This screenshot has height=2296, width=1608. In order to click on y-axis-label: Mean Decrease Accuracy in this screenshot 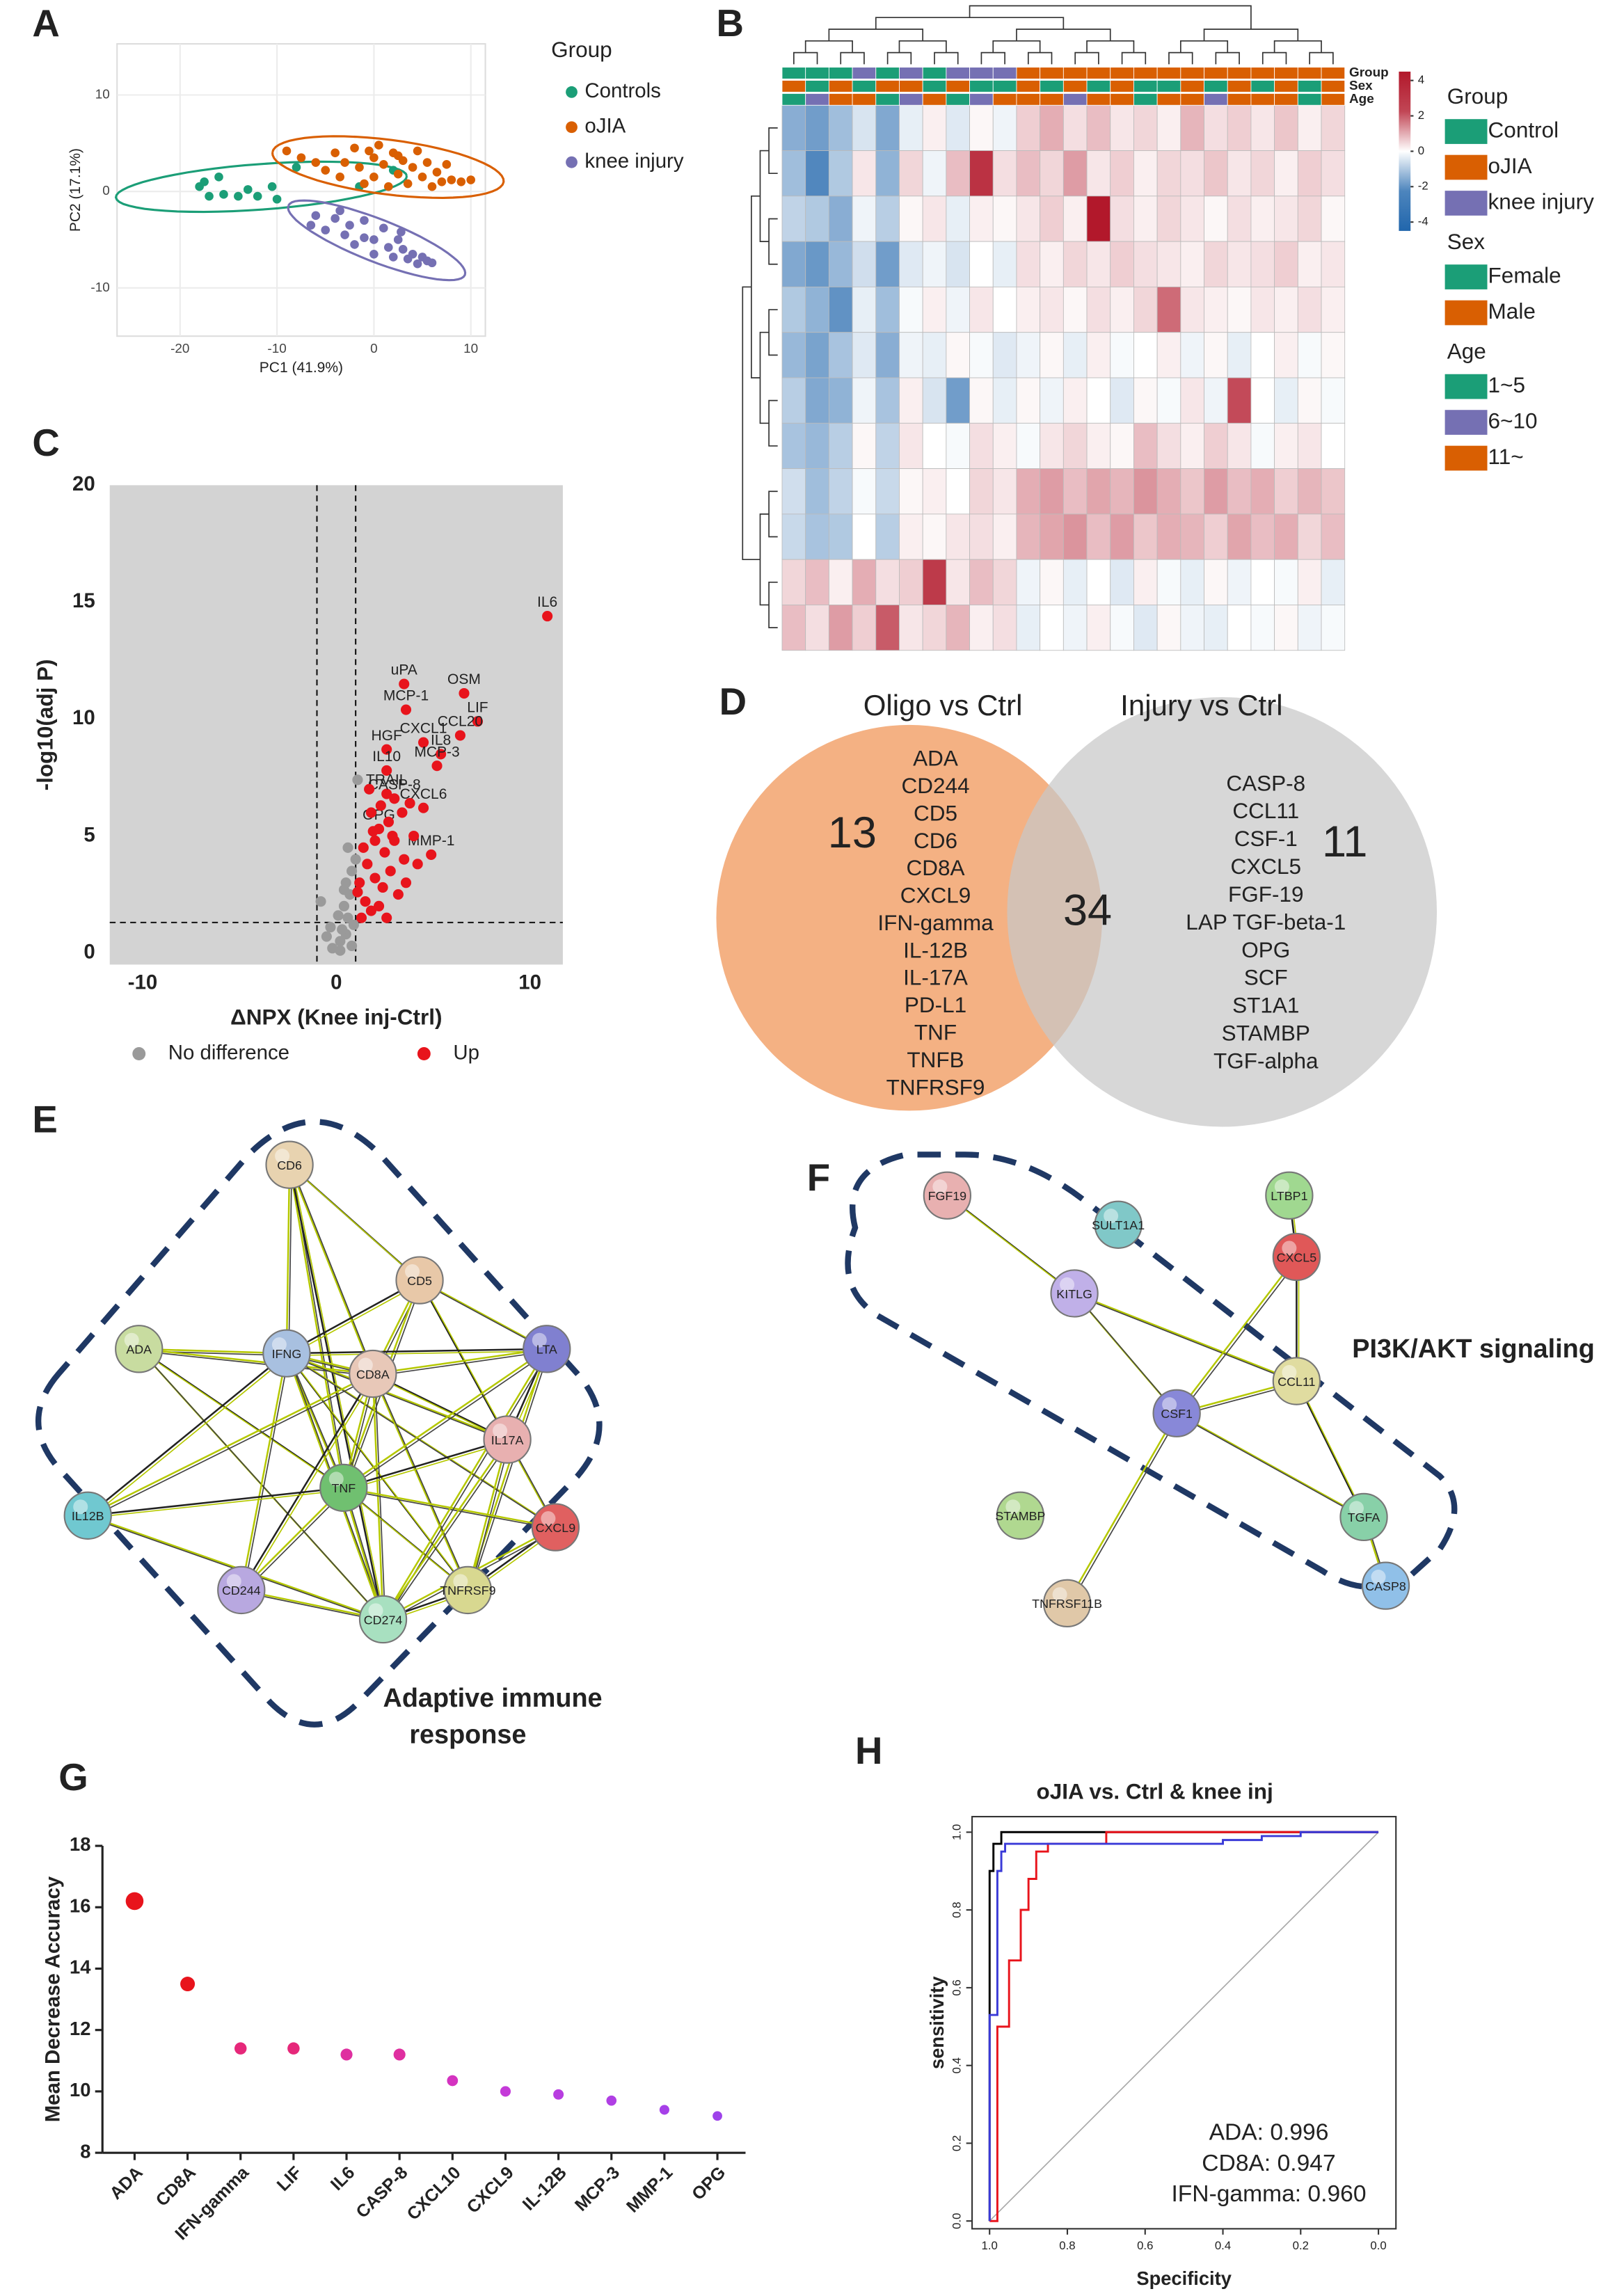, I will do `click(53, 1999)`.